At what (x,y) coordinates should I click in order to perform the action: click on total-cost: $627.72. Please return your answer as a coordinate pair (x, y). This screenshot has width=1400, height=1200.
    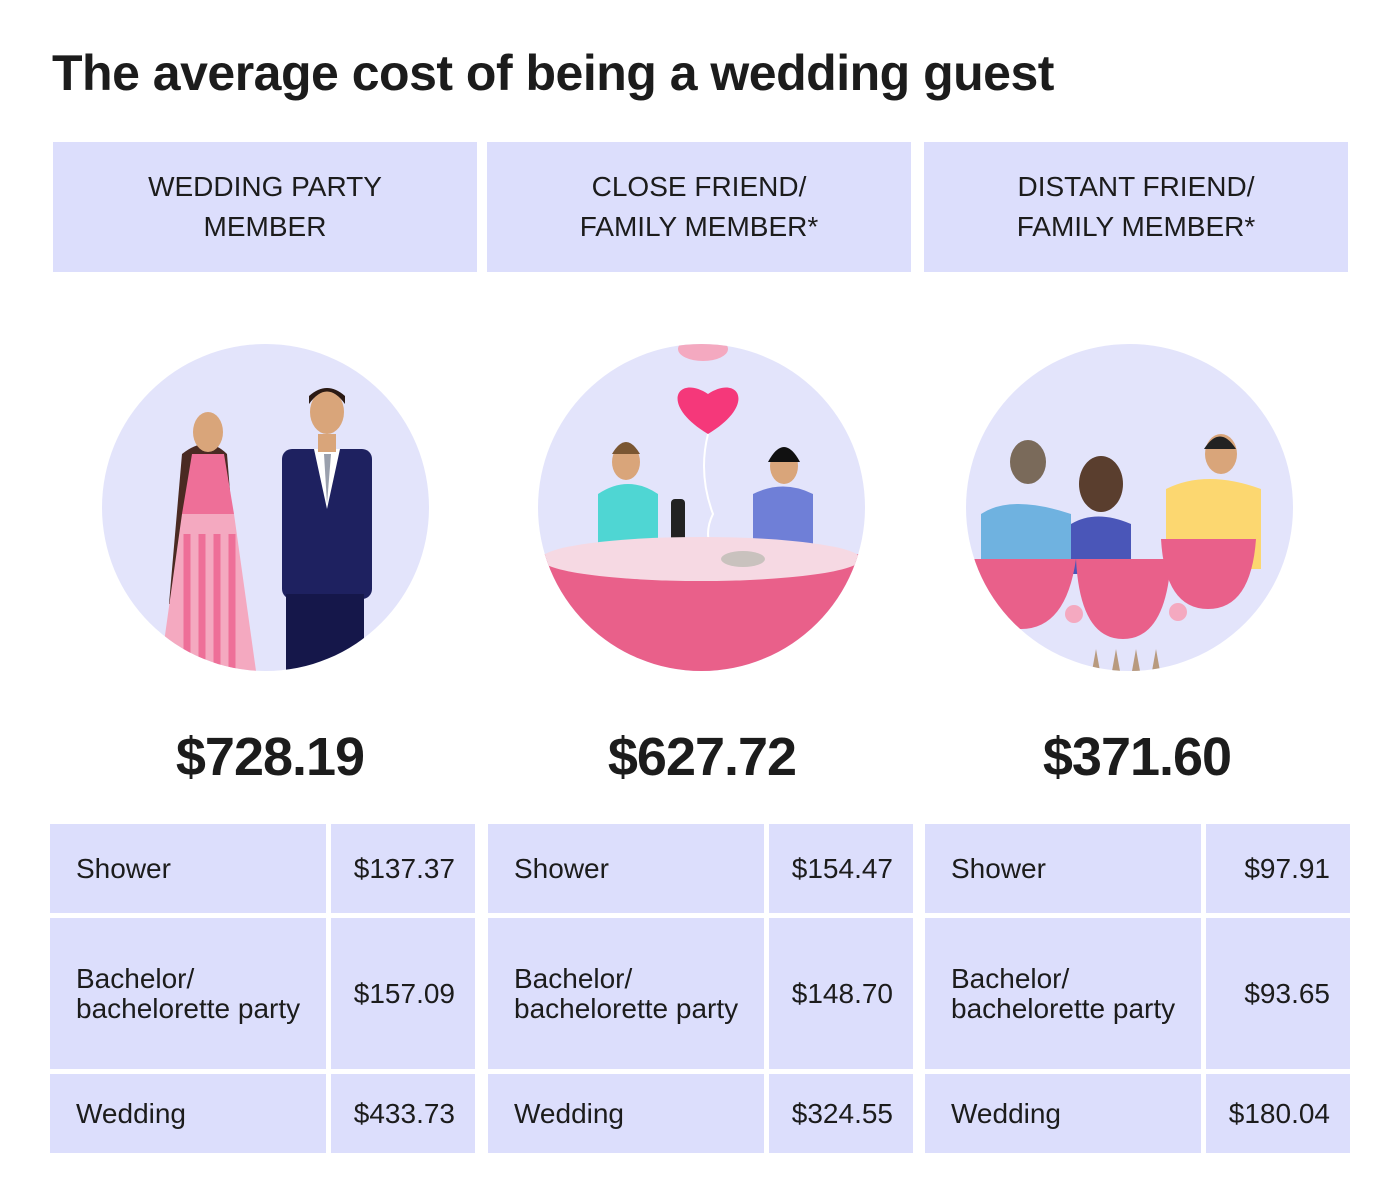
    Looking at the image, I should click on (702, 757).